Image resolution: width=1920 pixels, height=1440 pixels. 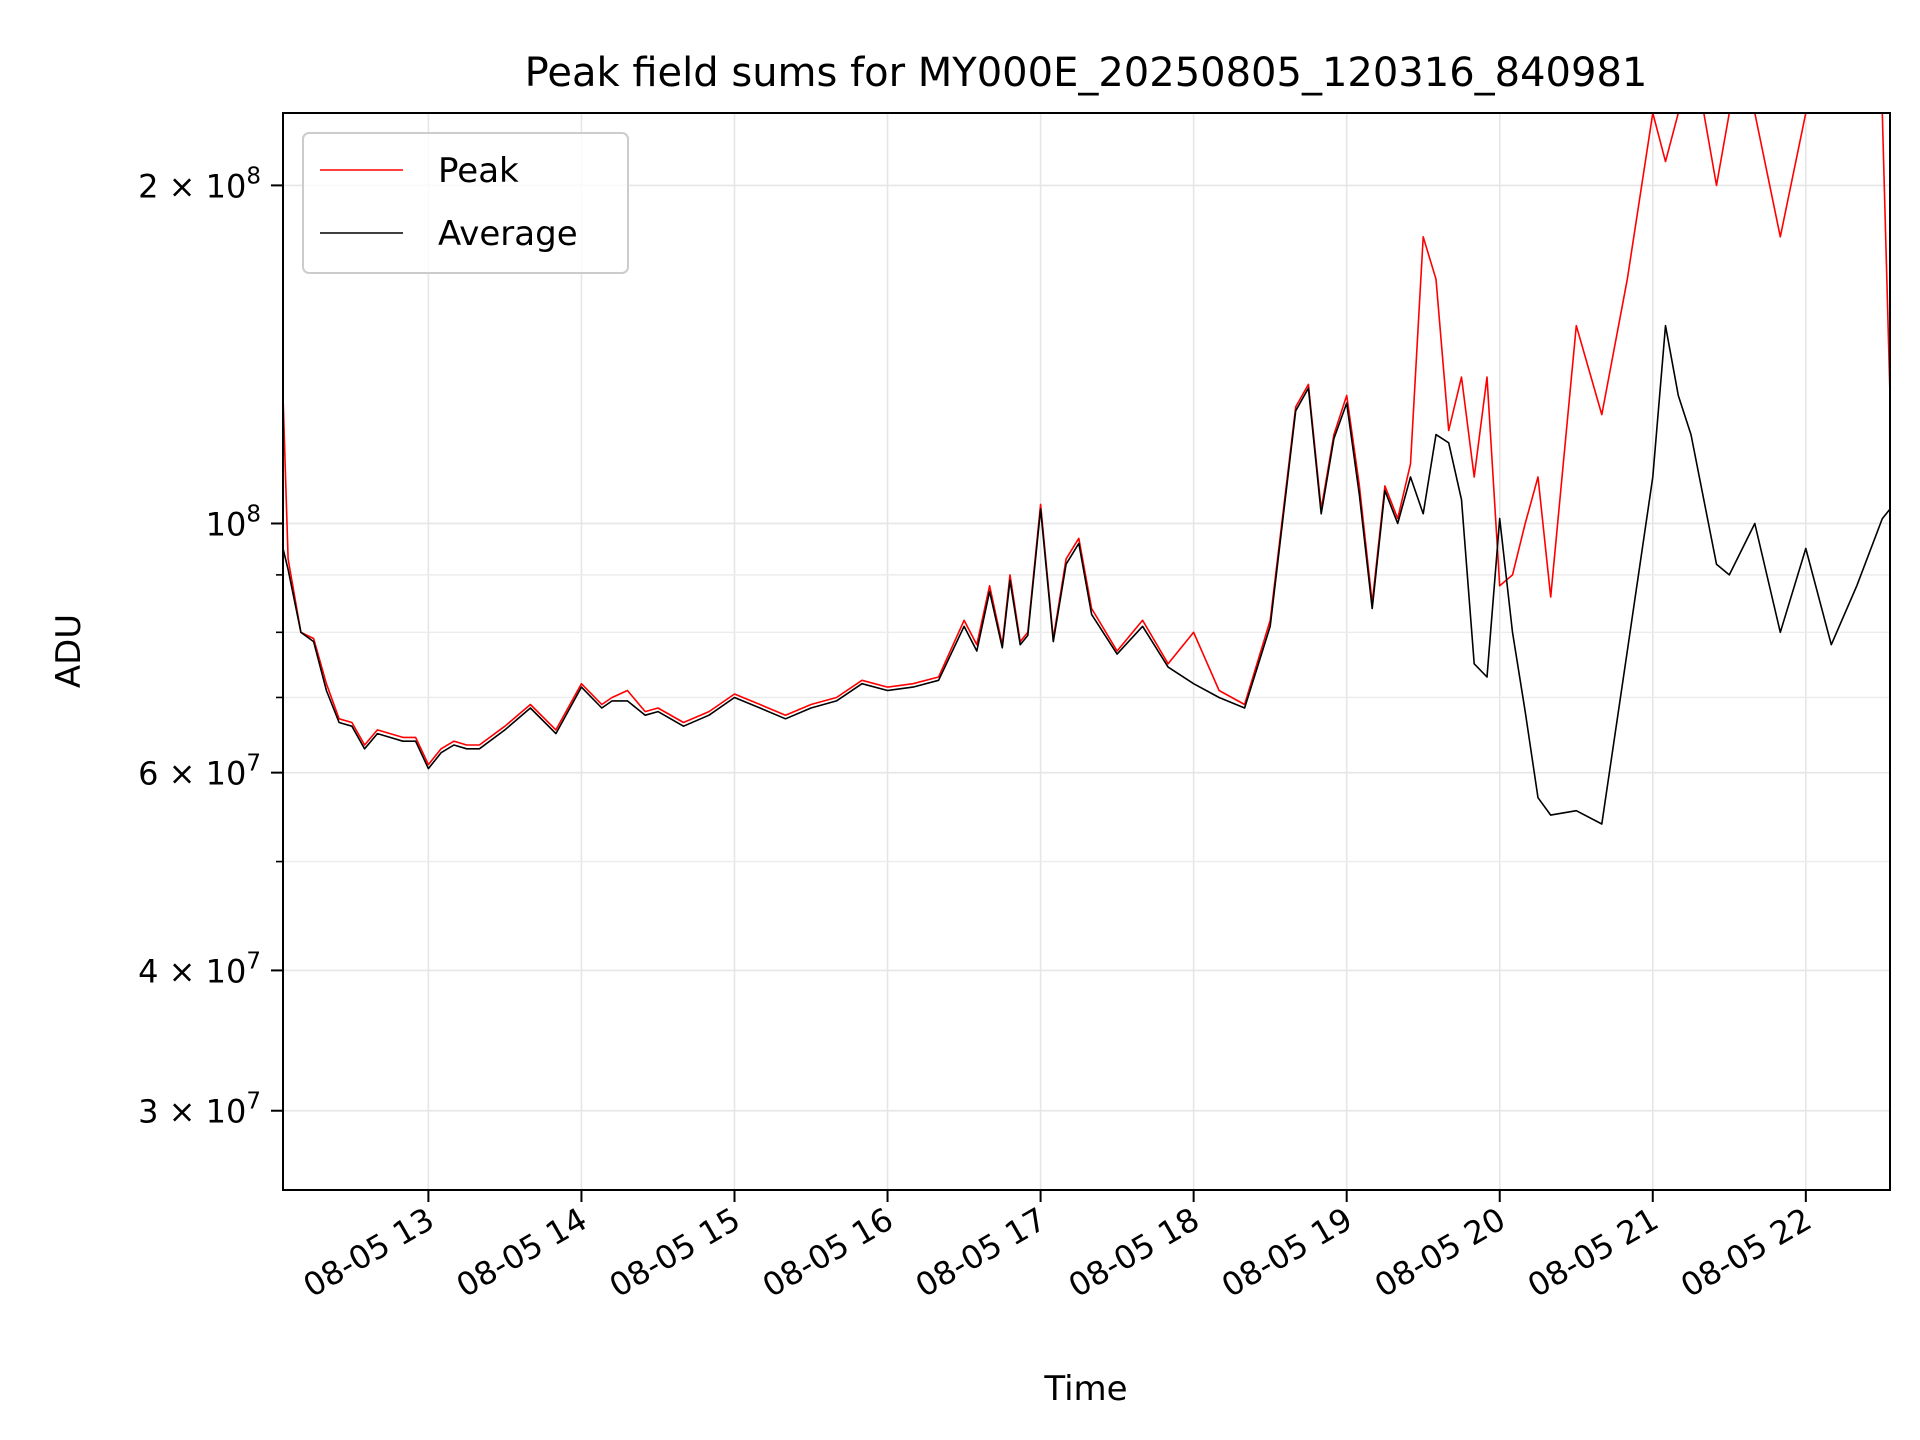 What do you see at coordinates (199, 969) in the screenshot?
I see `y-tick-label: 4 × 107` at bounding box center [199, 969].